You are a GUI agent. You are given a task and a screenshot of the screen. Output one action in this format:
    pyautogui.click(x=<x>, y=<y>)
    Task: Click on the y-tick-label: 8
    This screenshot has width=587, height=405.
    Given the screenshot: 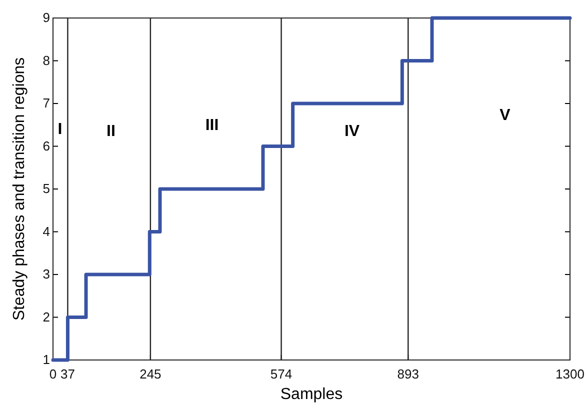 What is the action you would take?
    pyautogui.click(x=46, y=60)
    